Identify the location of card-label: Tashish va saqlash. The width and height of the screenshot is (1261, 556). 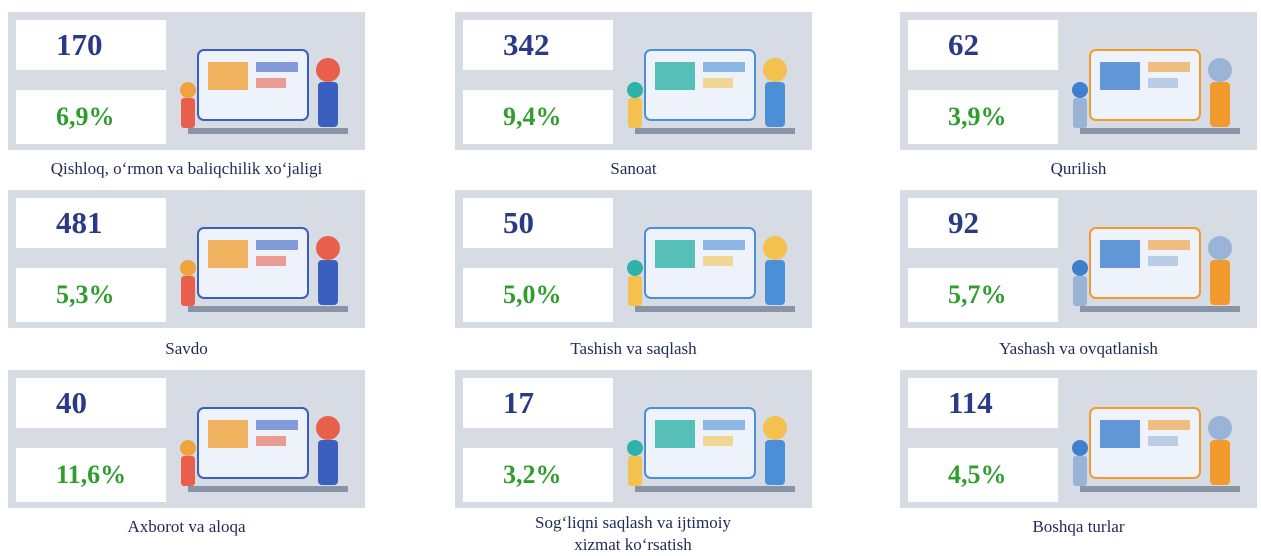
(633, 348).